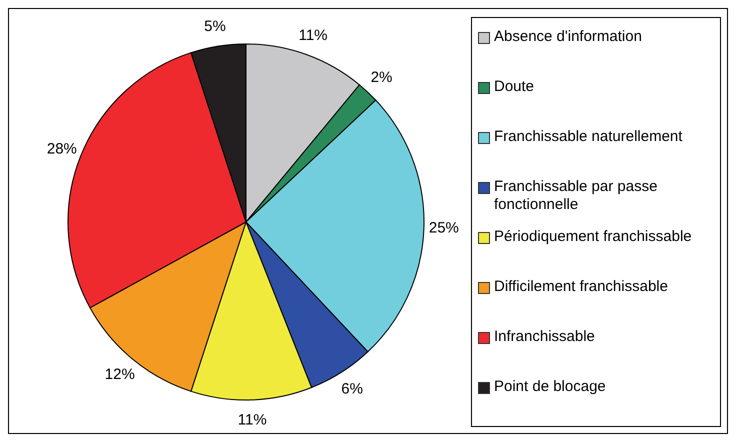 The width and height of the screenshot is (736, 442). I want to click on data-label: 5%, so click(215, 26).